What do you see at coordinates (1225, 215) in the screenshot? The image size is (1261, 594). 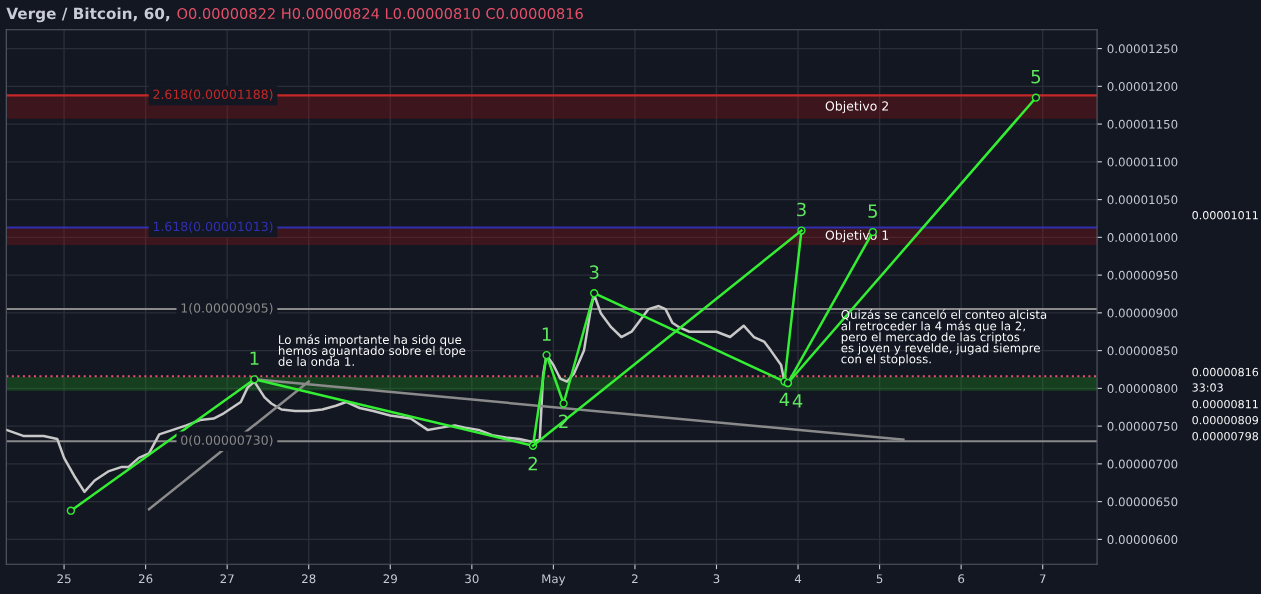 I see `text: 0.00001011` at bounding box center [1225, 215].